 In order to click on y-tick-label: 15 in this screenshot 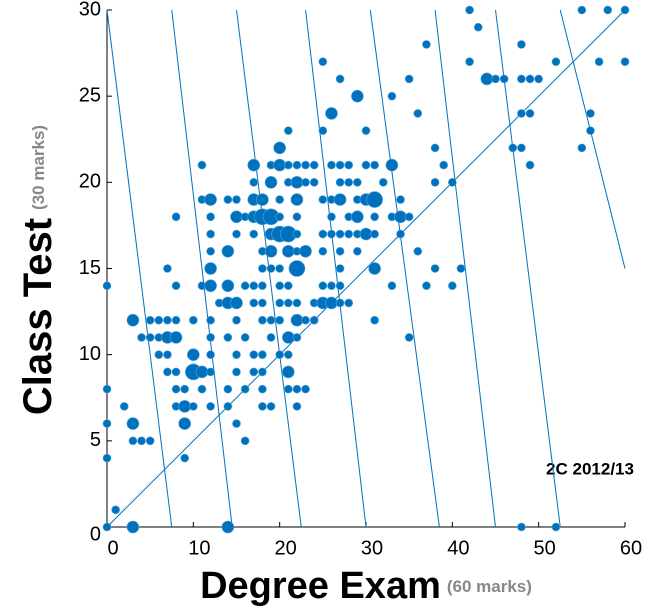, I will do `click(90, 268)`.